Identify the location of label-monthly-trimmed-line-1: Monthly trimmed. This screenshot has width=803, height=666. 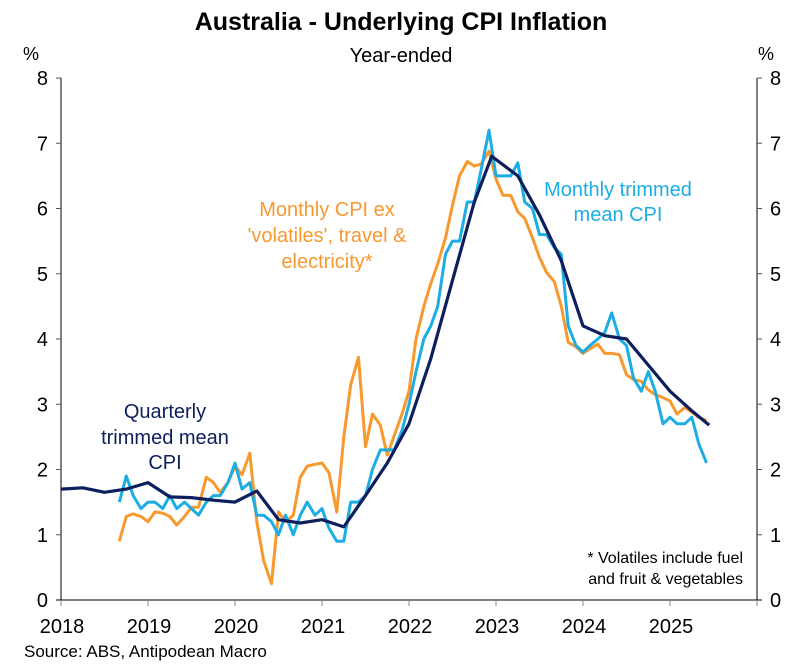
(618, 190).